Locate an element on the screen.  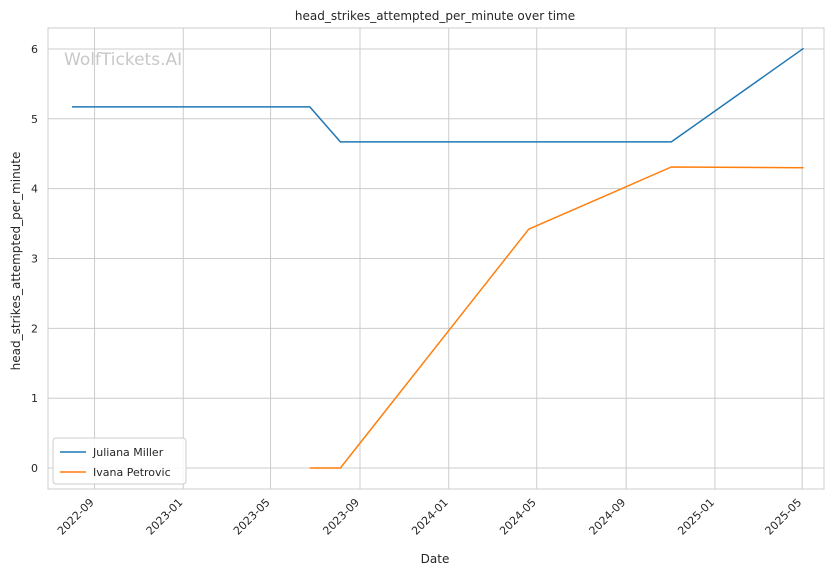
legend-label: Ivana Petrovic is located at coordinates (132, 472).